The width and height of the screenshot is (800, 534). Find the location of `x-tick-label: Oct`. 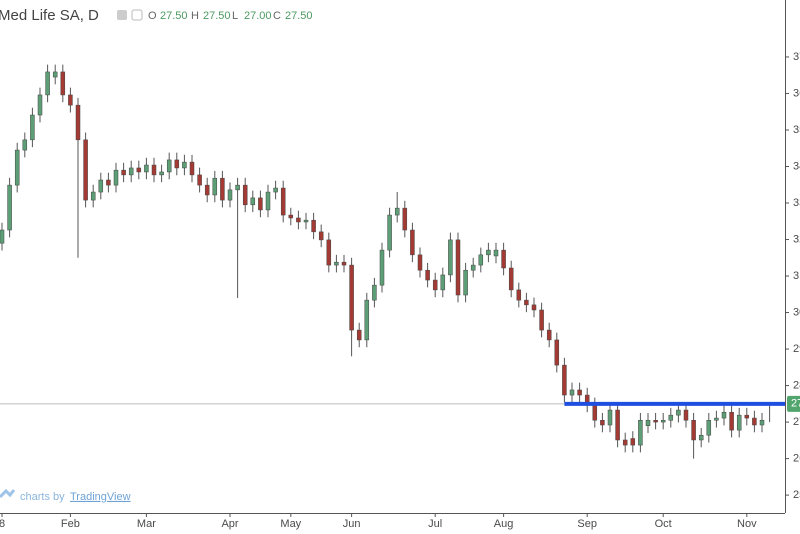

x-tick-label: Oct is located at coordinates (663, 524).